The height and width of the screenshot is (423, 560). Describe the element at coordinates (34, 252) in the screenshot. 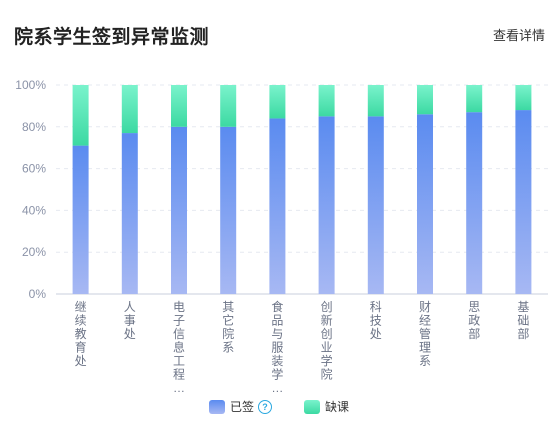

I see `y-tick-label: 20%` at that location.